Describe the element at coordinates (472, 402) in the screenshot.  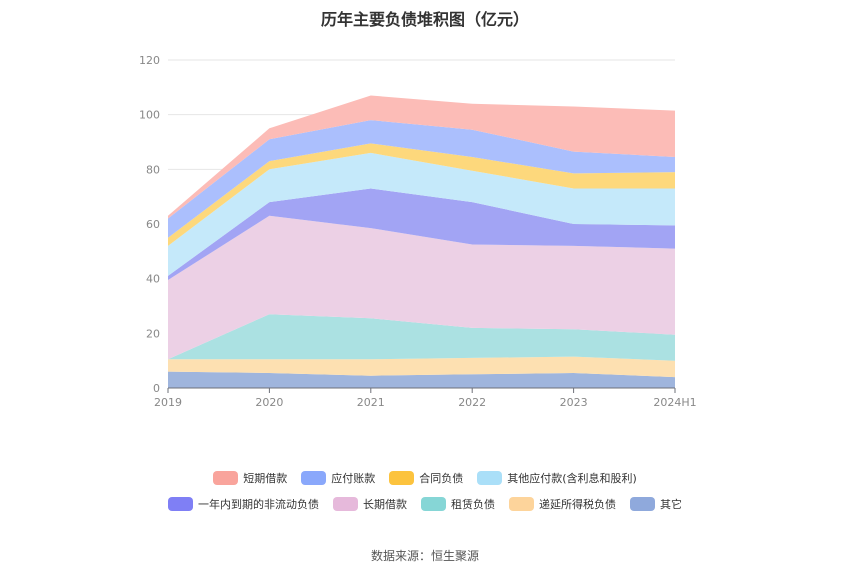
I see `x-tick-label: 2022` at that location.